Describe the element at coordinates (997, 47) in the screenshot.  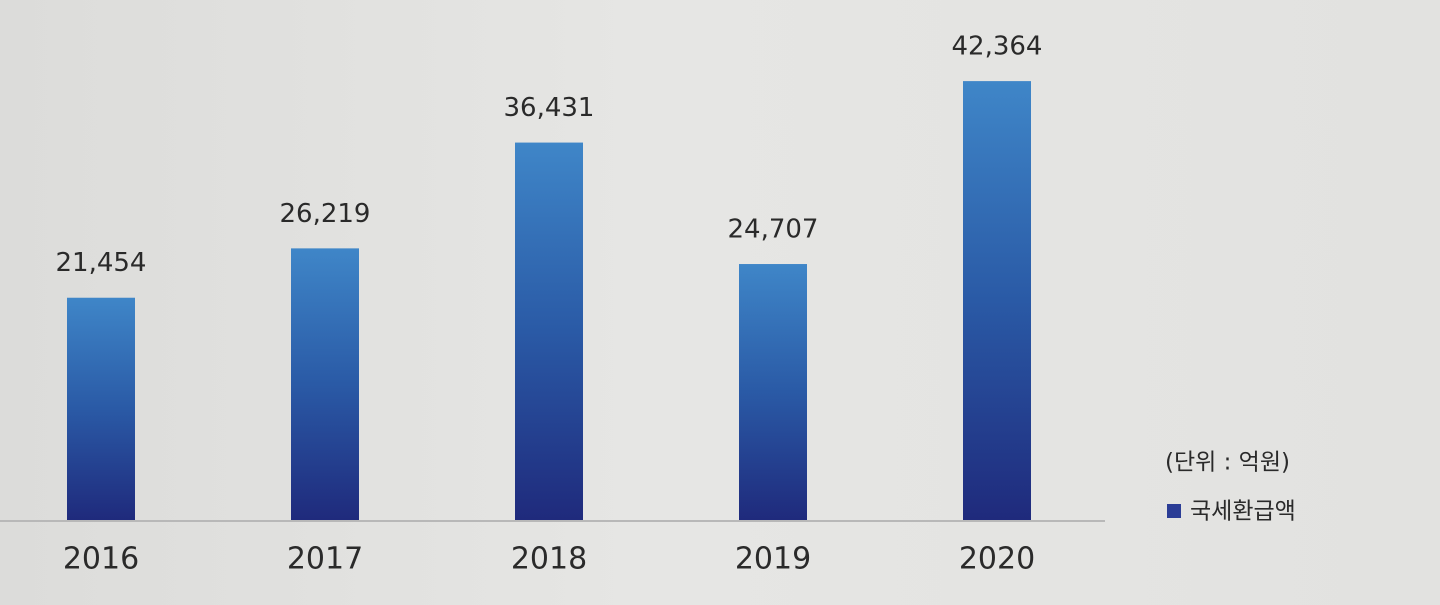
I see `value-label: 42,364` at that location.